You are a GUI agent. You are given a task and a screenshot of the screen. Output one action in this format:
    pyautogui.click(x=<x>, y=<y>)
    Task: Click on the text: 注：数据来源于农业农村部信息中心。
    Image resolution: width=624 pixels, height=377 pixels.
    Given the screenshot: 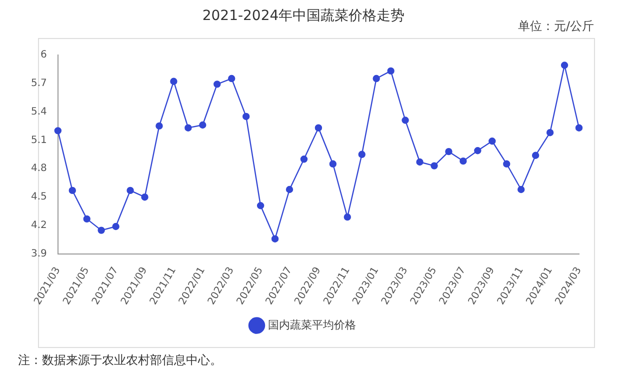 What is the action you would take?
    pyautogui.click(x=120, y=360)
    